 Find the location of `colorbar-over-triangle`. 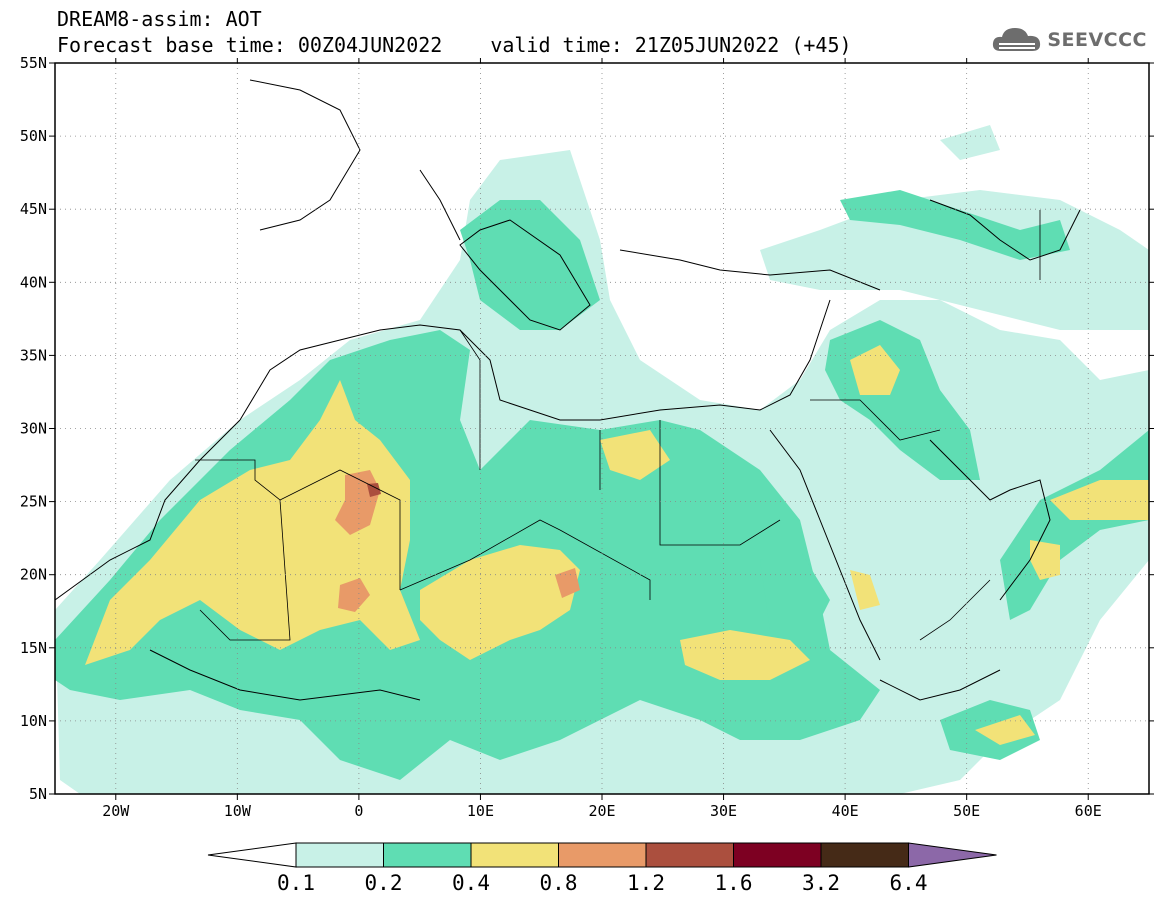

colorbar-over-triangle is located at coordinates (952, 855).